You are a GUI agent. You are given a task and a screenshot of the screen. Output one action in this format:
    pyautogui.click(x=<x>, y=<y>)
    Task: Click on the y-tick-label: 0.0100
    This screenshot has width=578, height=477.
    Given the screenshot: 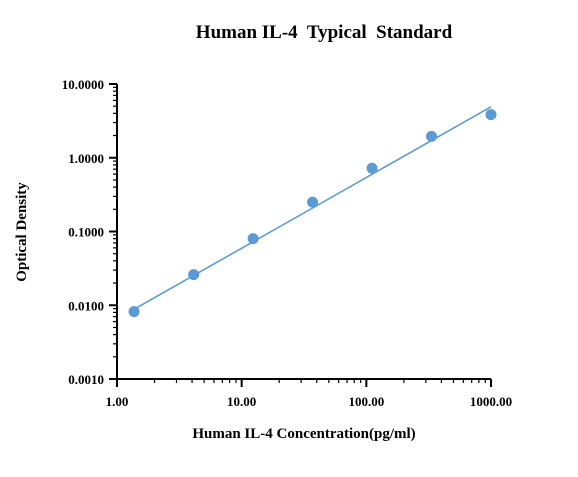 What is the action you would take?
    pyautogui.click(x=86, y=305)
    